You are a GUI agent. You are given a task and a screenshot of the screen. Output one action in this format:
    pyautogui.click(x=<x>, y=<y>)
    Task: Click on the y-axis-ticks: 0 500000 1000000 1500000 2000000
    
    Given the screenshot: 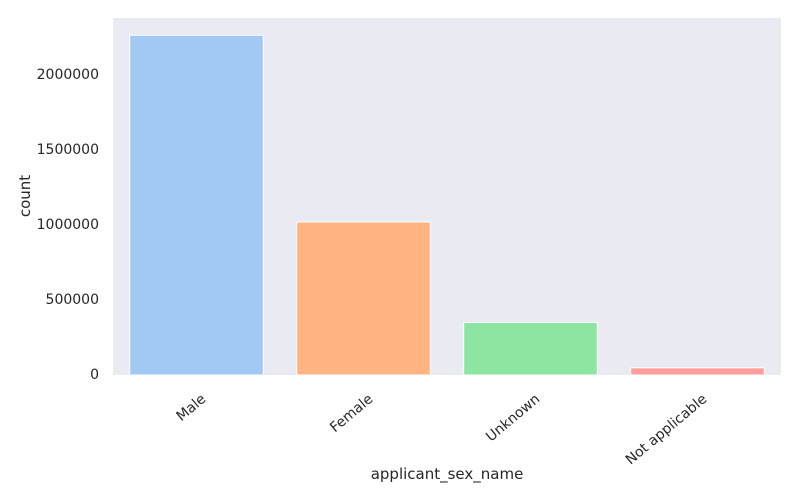 What is the action you would take?
    pyautogui.click(x=68, y=225)
    